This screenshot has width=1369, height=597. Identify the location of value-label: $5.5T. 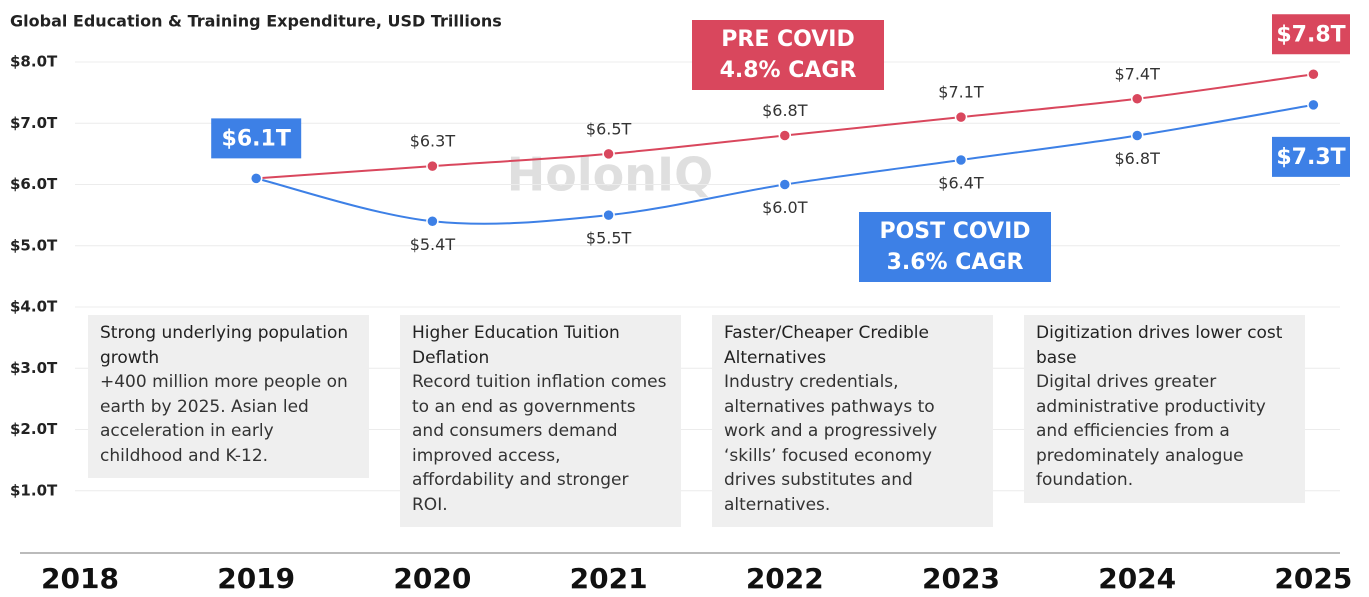
(609, 238).